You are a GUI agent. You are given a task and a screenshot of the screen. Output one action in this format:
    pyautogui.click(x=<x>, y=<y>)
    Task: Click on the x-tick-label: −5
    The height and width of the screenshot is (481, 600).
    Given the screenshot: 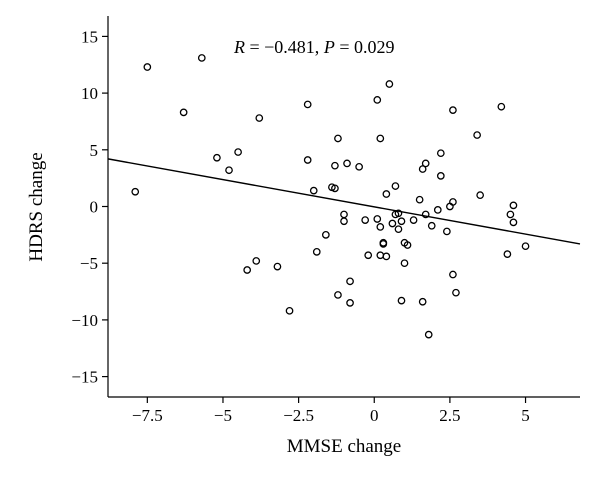 What is the action you would take?
    pyautogui.click(x=223, y=415)
    